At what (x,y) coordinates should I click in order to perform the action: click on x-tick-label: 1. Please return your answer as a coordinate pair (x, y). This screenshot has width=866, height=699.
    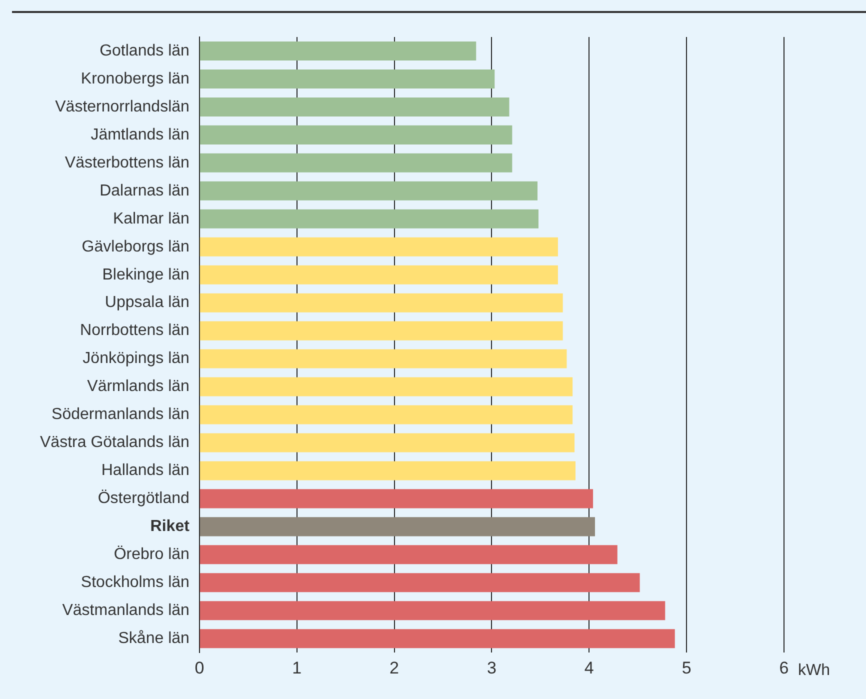
    Looking at the image, I should click on (297, 668).